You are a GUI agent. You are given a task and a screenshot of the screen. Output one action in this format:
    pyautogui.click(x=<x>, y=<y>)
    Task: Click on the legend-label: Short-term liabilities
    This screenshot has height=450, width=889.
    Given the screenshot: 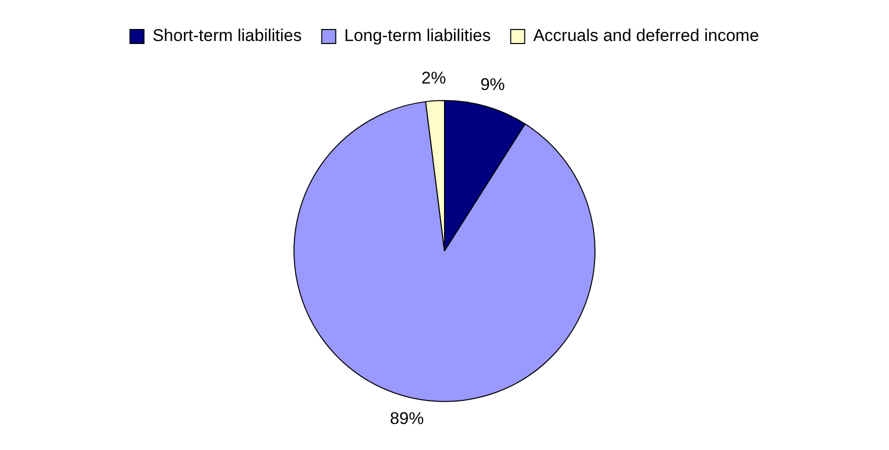 What is the action you would take?
    pyautogui.click(x=227, y=36)
    